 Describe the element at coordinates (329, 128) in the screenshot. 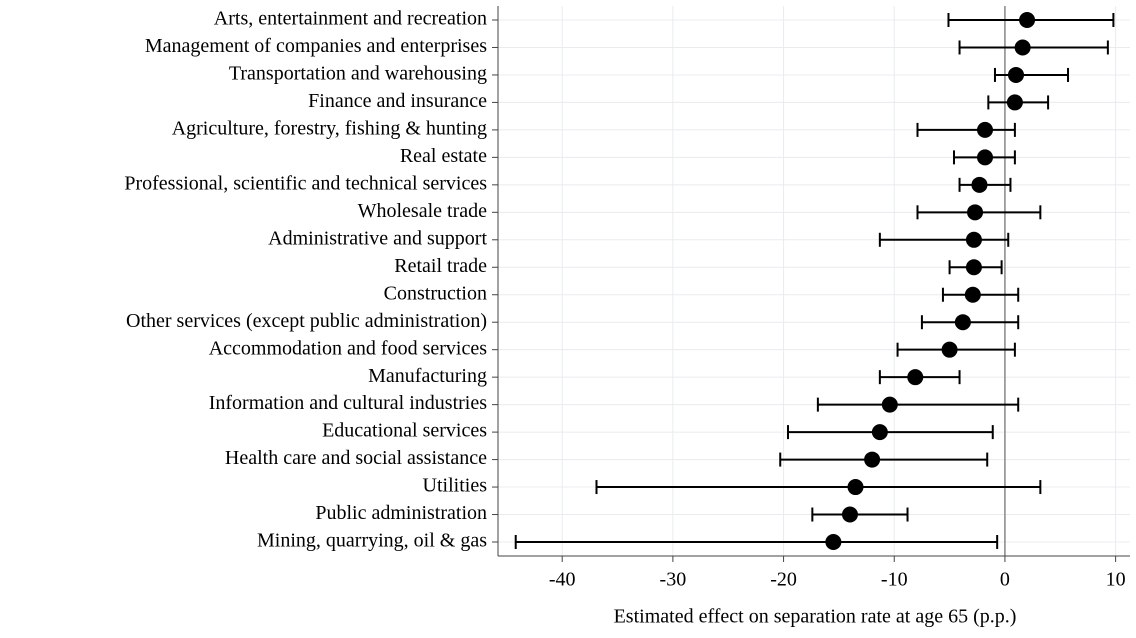

I see `y-tick-label: Agriculture, forestry, fishing & hunting` at that location.